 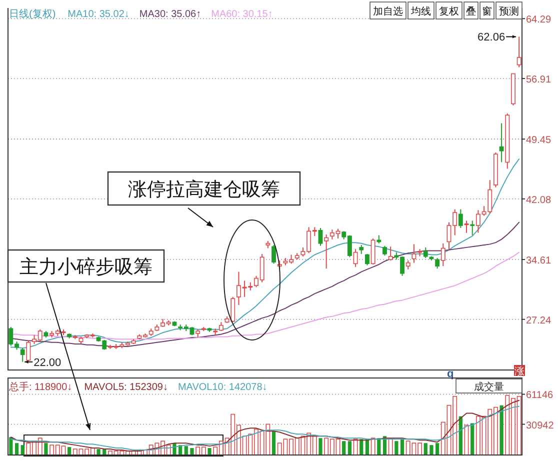 I want to click on annotation: 均线, so click(x=420, y=12).